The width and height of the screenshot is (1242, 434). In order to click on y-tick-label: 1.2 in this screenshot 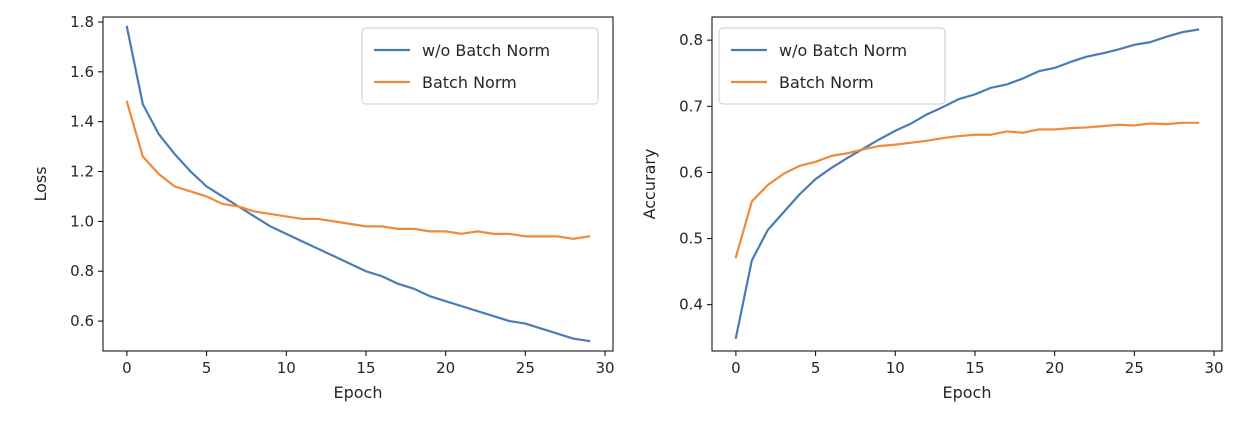, I will do `click(82, 172)`.